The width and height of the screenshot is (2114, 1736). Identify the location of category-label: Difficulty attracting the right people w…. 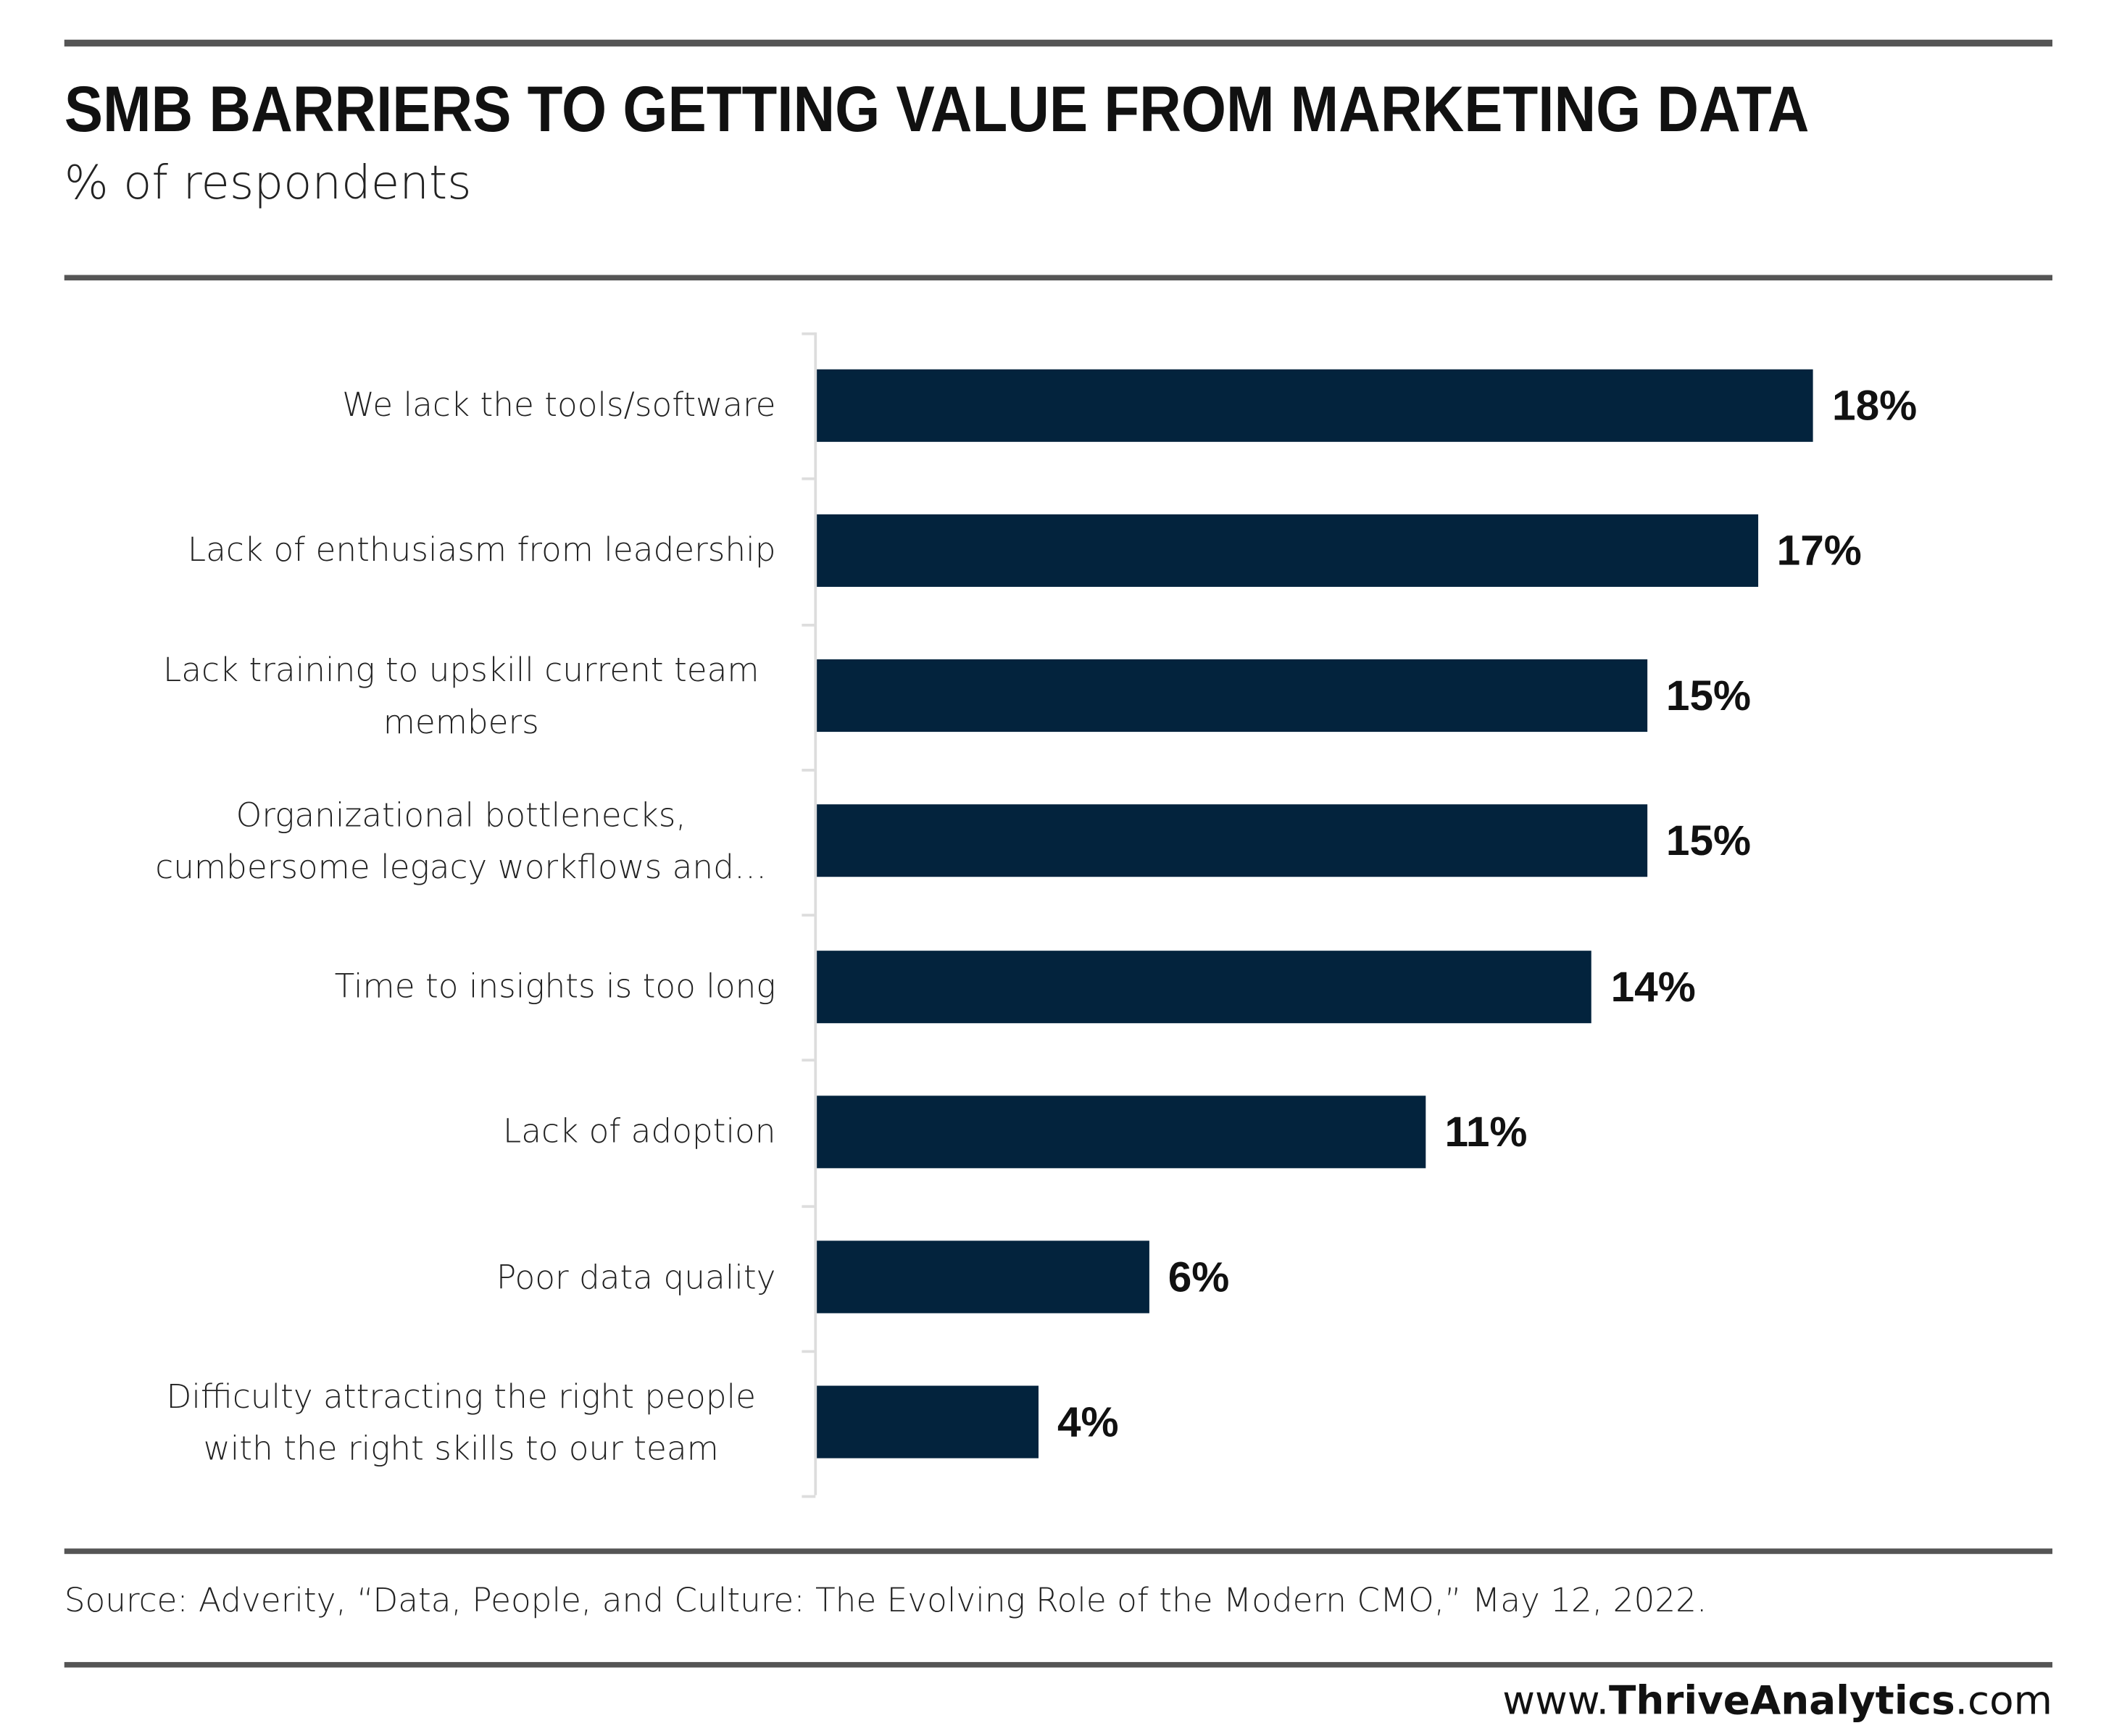
(461, 1422).